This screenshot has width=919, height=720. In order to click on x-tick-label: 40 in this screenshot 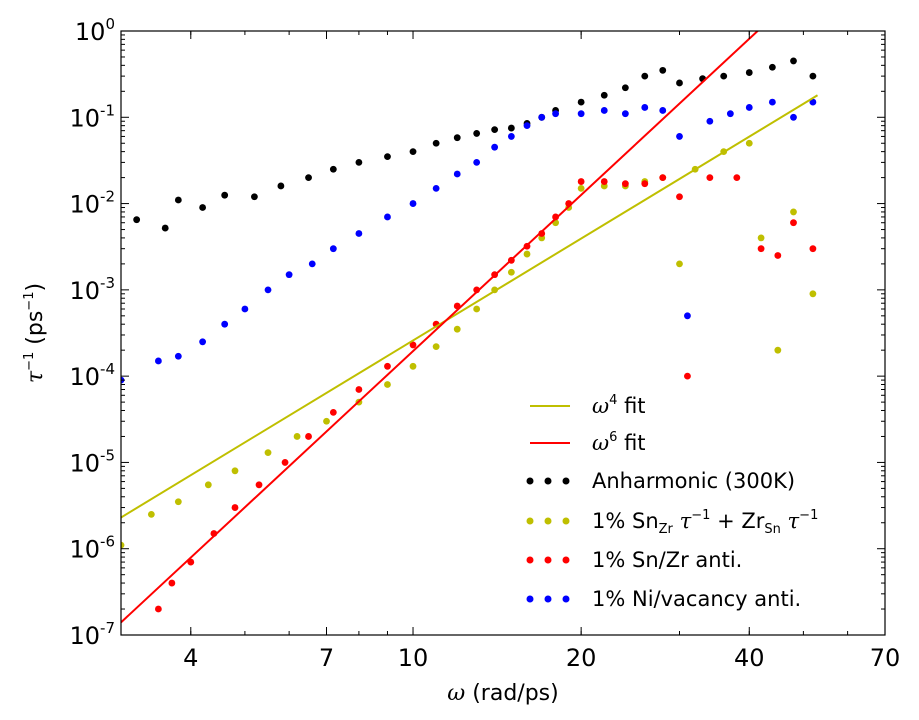, I will do `click(749, 658)`.